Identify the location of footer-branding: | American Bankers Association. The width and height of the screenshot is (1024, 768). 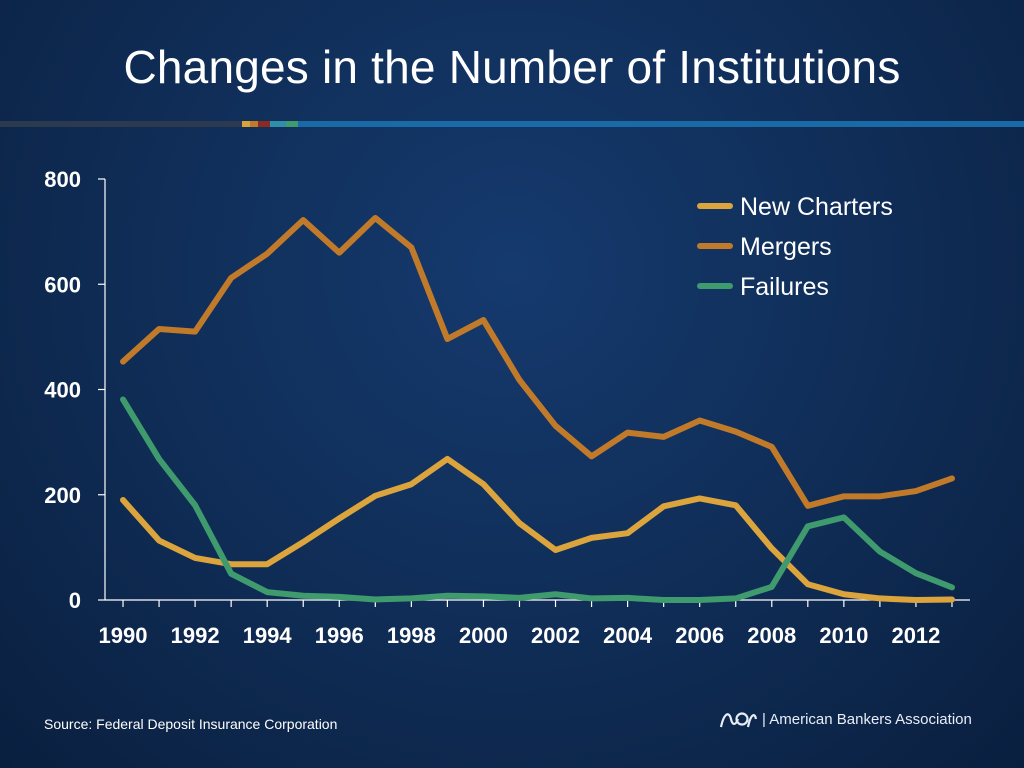
(845, 719).